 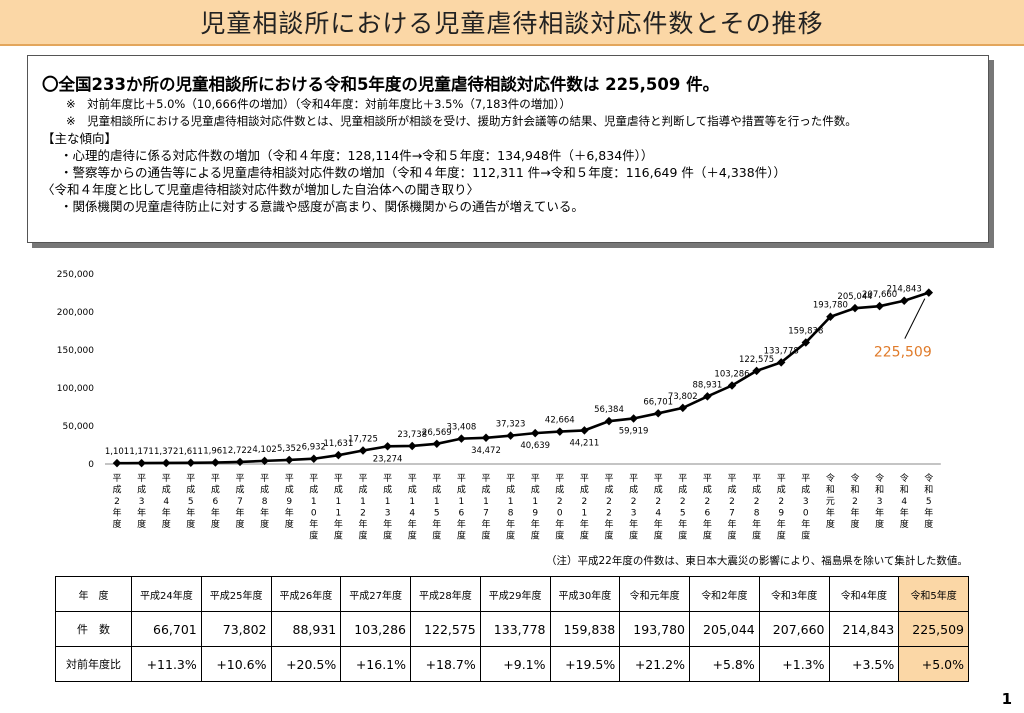 I want to click on table-cell: 88,931, so click(x=306, y=629).